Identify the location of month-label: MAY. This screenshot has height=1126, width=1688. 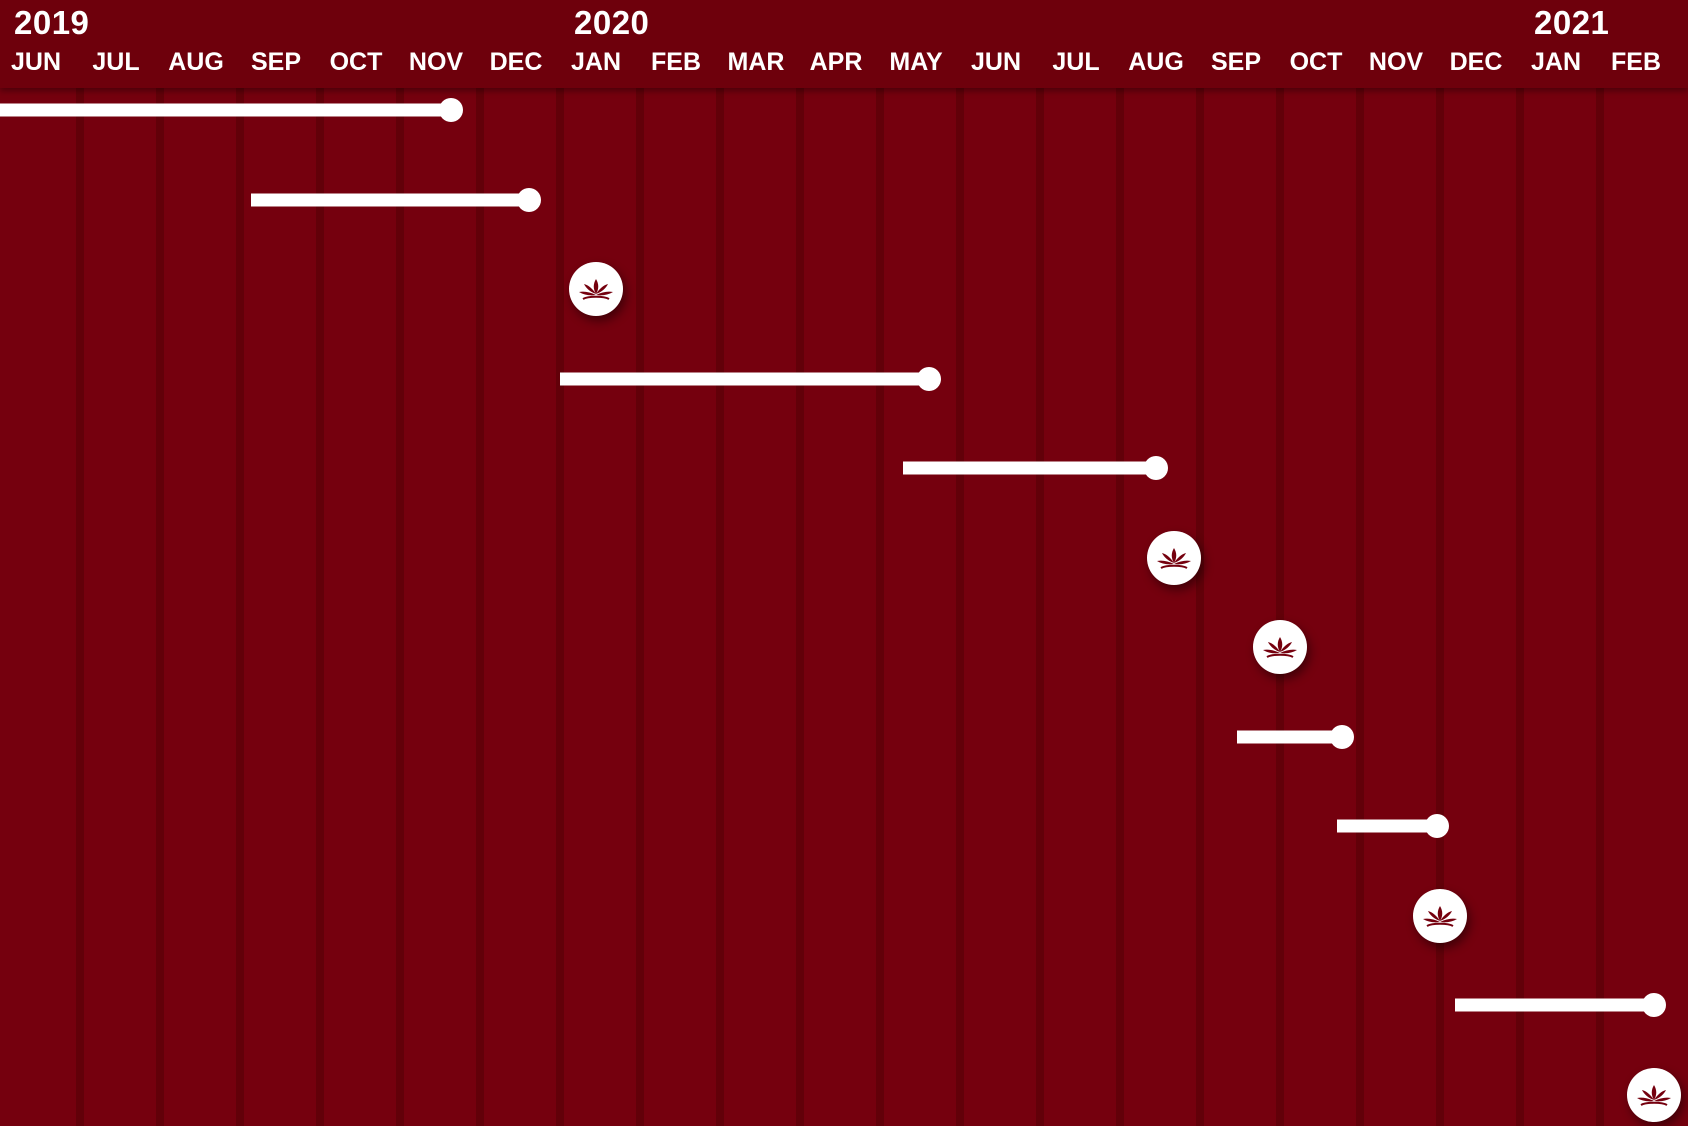
(916, 62).